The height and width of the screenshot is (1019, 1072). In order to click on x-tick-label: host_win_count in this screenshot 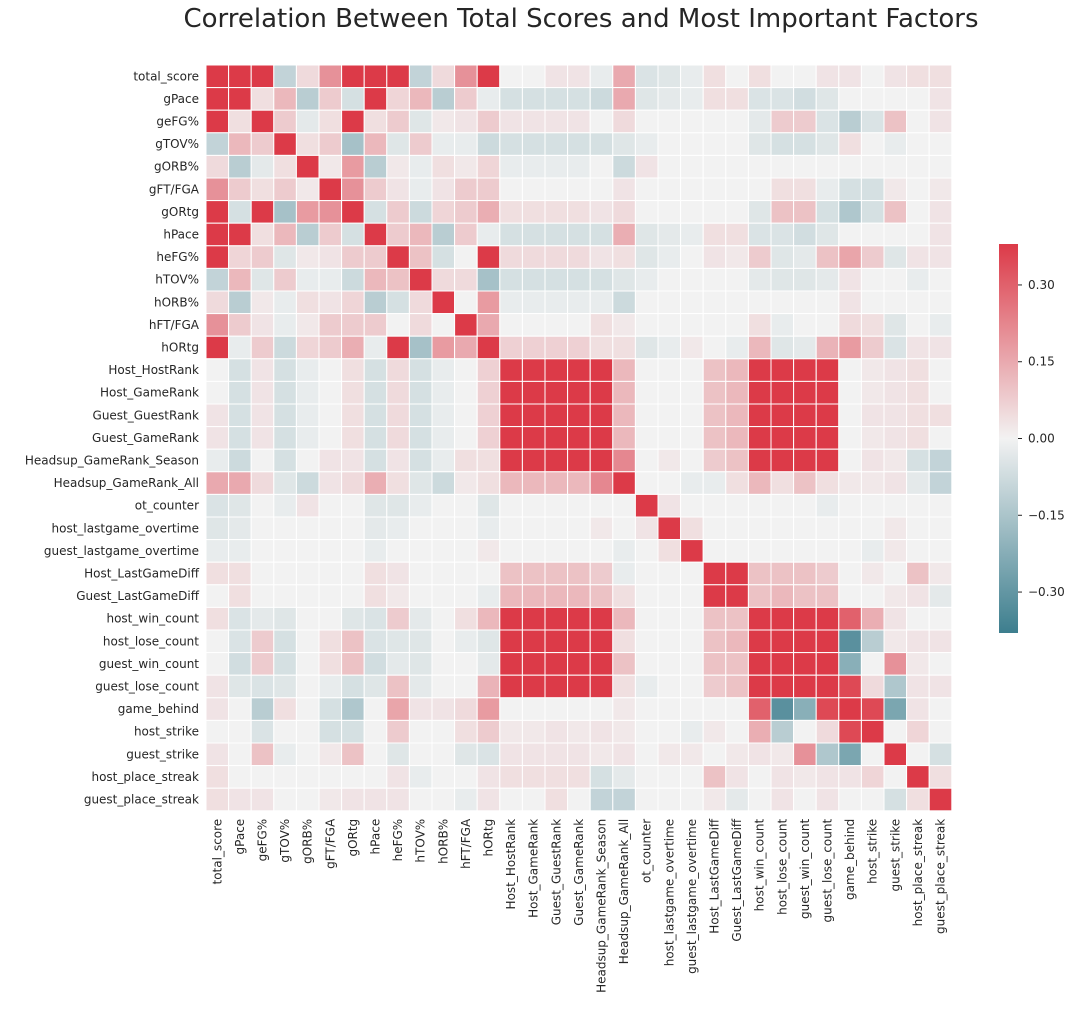, I will do `click(760, 865)`.